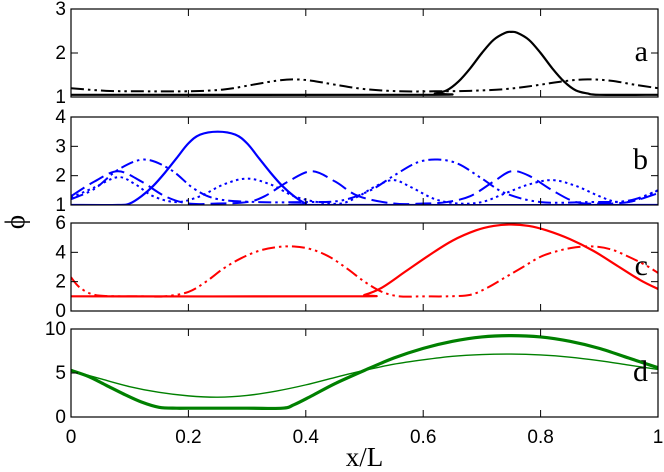 This screenshot has width=664, height=472. Describe the element at coordinates (60, 10) in the screenshot. I see `y-tick-label-a-2: 3` at that location.